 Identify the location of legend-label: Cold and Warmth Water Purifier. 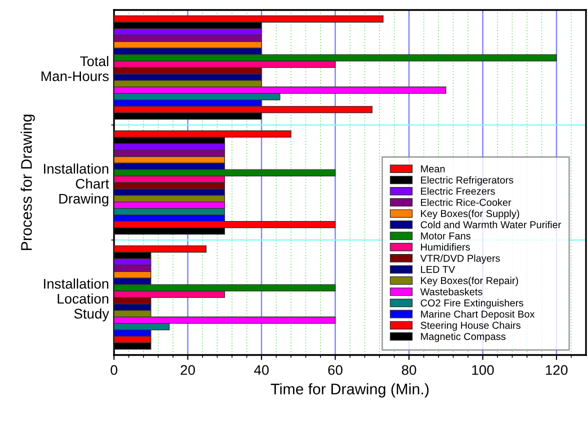
(491, 224).